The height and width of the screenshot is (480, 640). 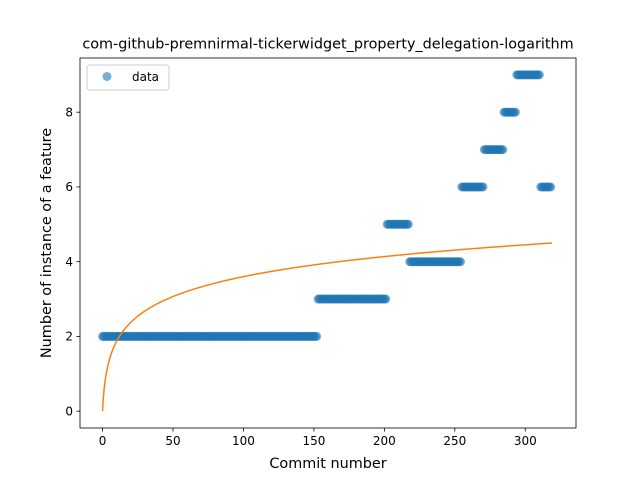 What do you see at coordinates (384, 441) in the screenshot?
I see `x-tick-label: 200` at bounding box center [384, 441].